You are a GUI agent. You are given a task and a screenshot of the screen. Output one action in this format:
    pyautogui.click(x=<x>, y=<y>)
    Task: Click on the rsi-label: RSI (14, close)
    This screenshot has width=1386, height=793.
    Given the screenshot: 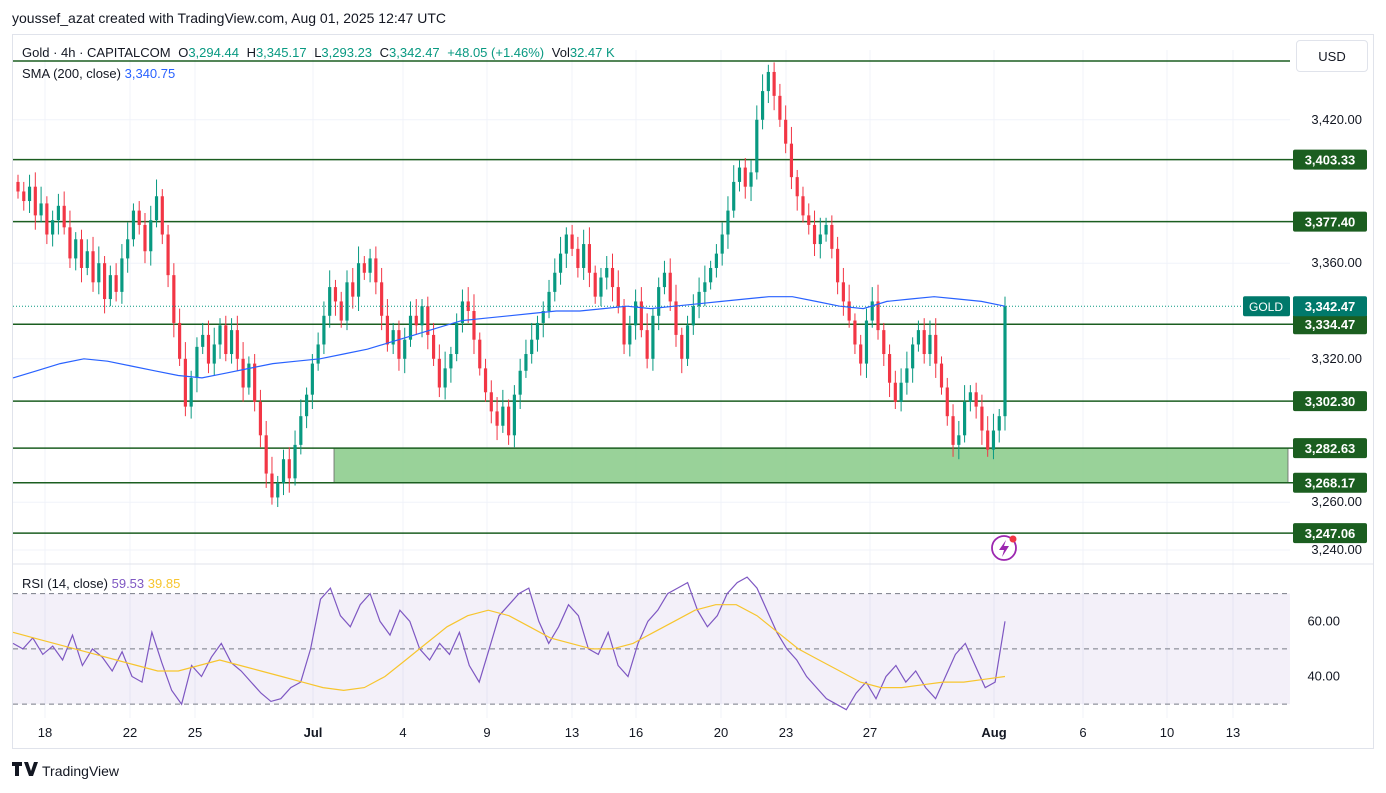 What is the action you would take?
    pyautogui.click(x=65, y=583)
    